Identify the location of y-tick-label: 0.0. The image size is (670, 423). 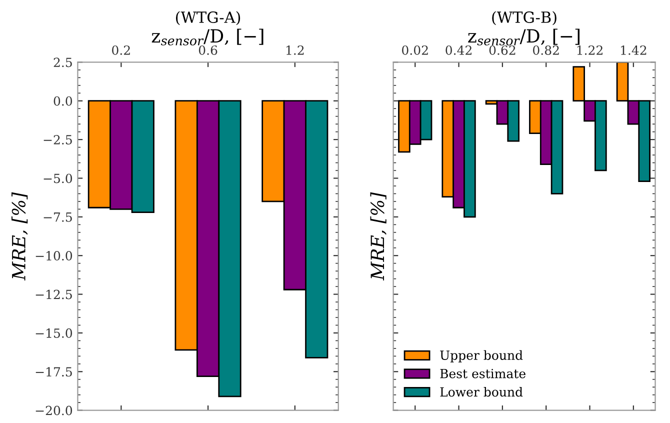
(63, 101).